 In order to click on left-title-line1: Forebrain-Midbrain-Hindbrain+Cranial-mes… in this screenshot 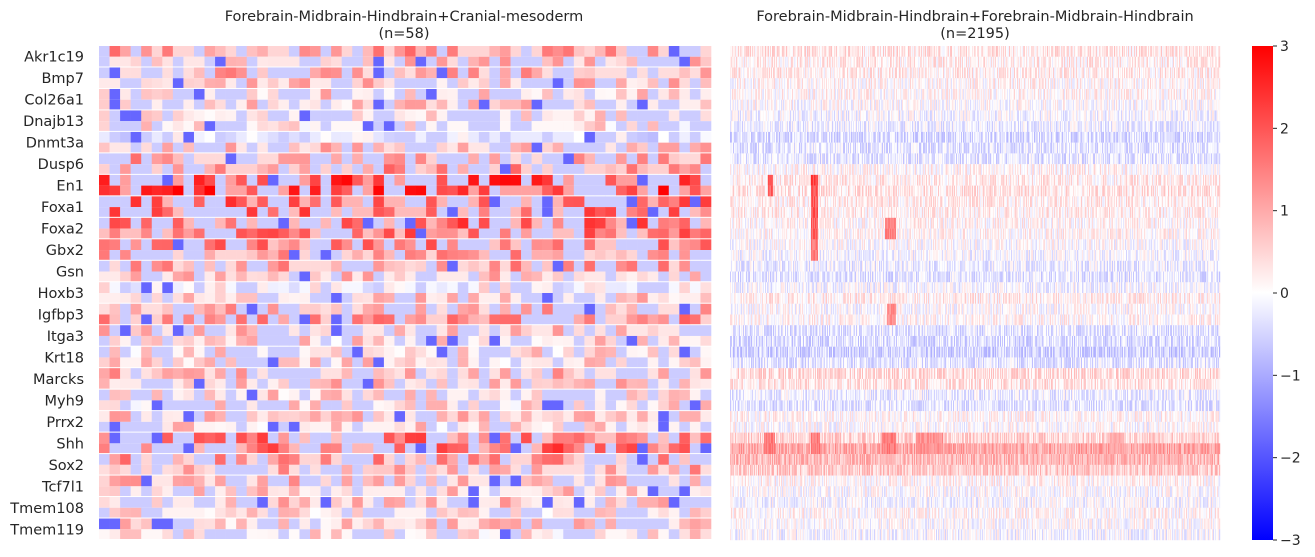, I will do `click(404, 17)`.